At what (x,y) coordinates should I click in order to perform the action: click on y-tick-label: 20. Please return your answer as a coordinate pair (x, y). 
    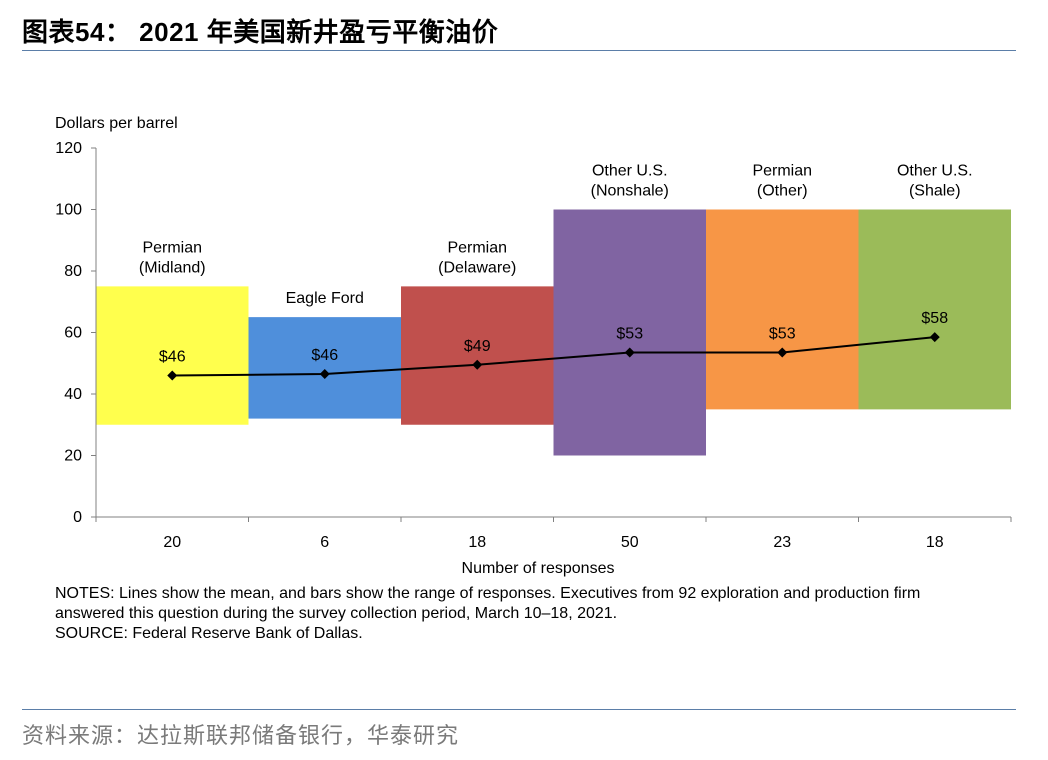
    Looking at the image, I should click on (73, 456).